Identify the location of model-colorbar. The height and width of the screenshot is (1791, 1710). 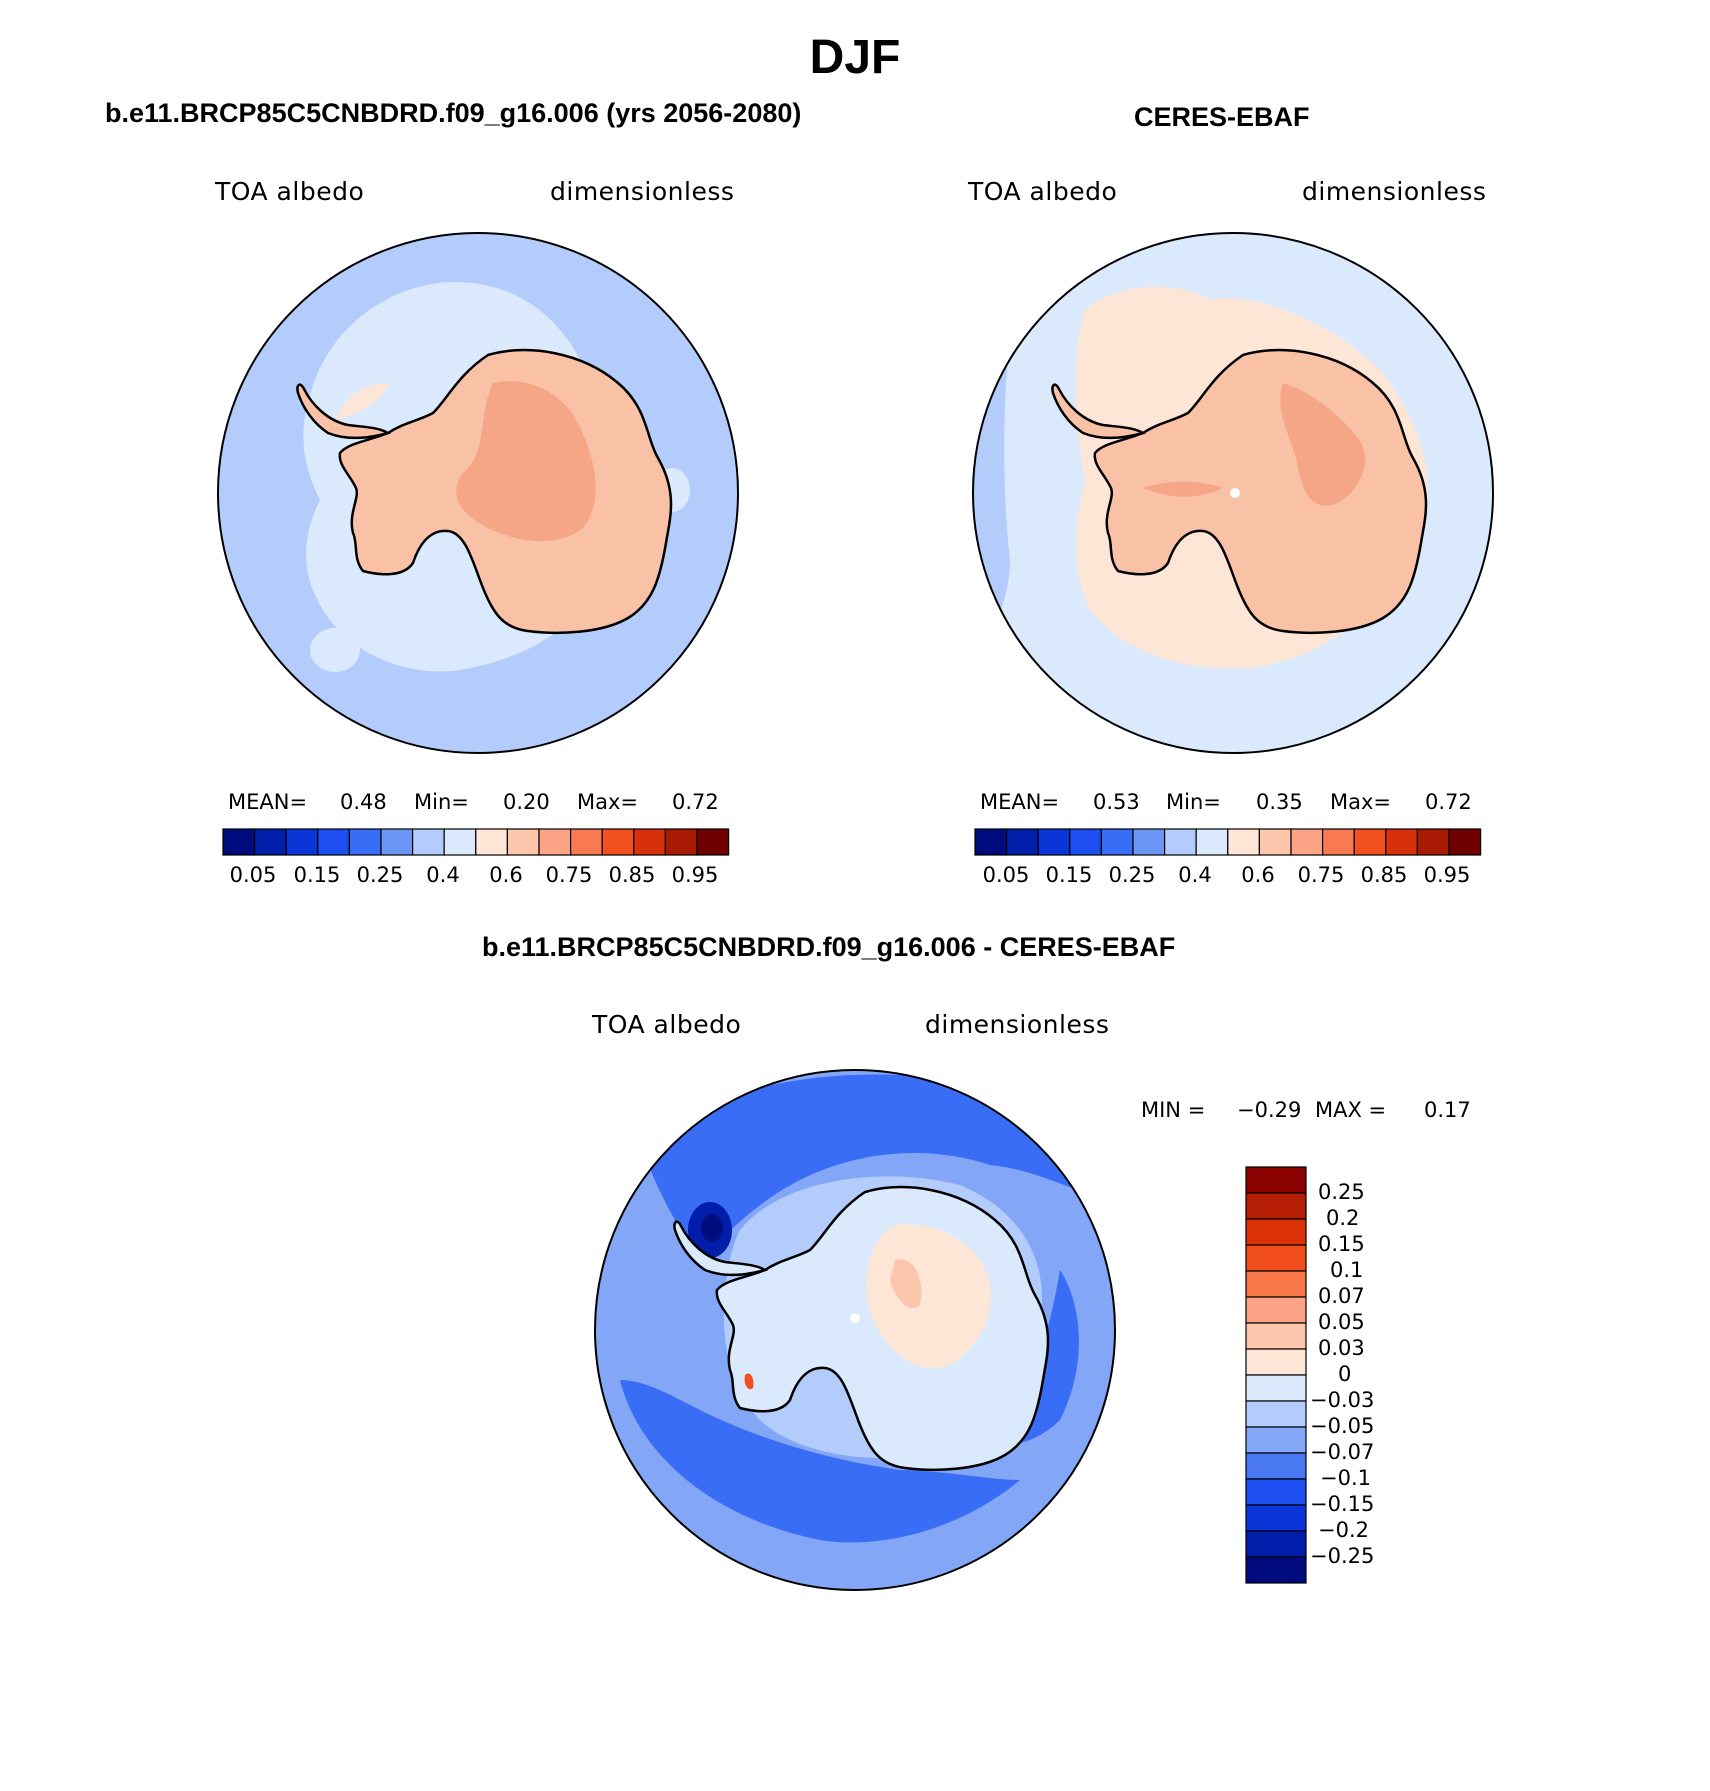
(476, 842).